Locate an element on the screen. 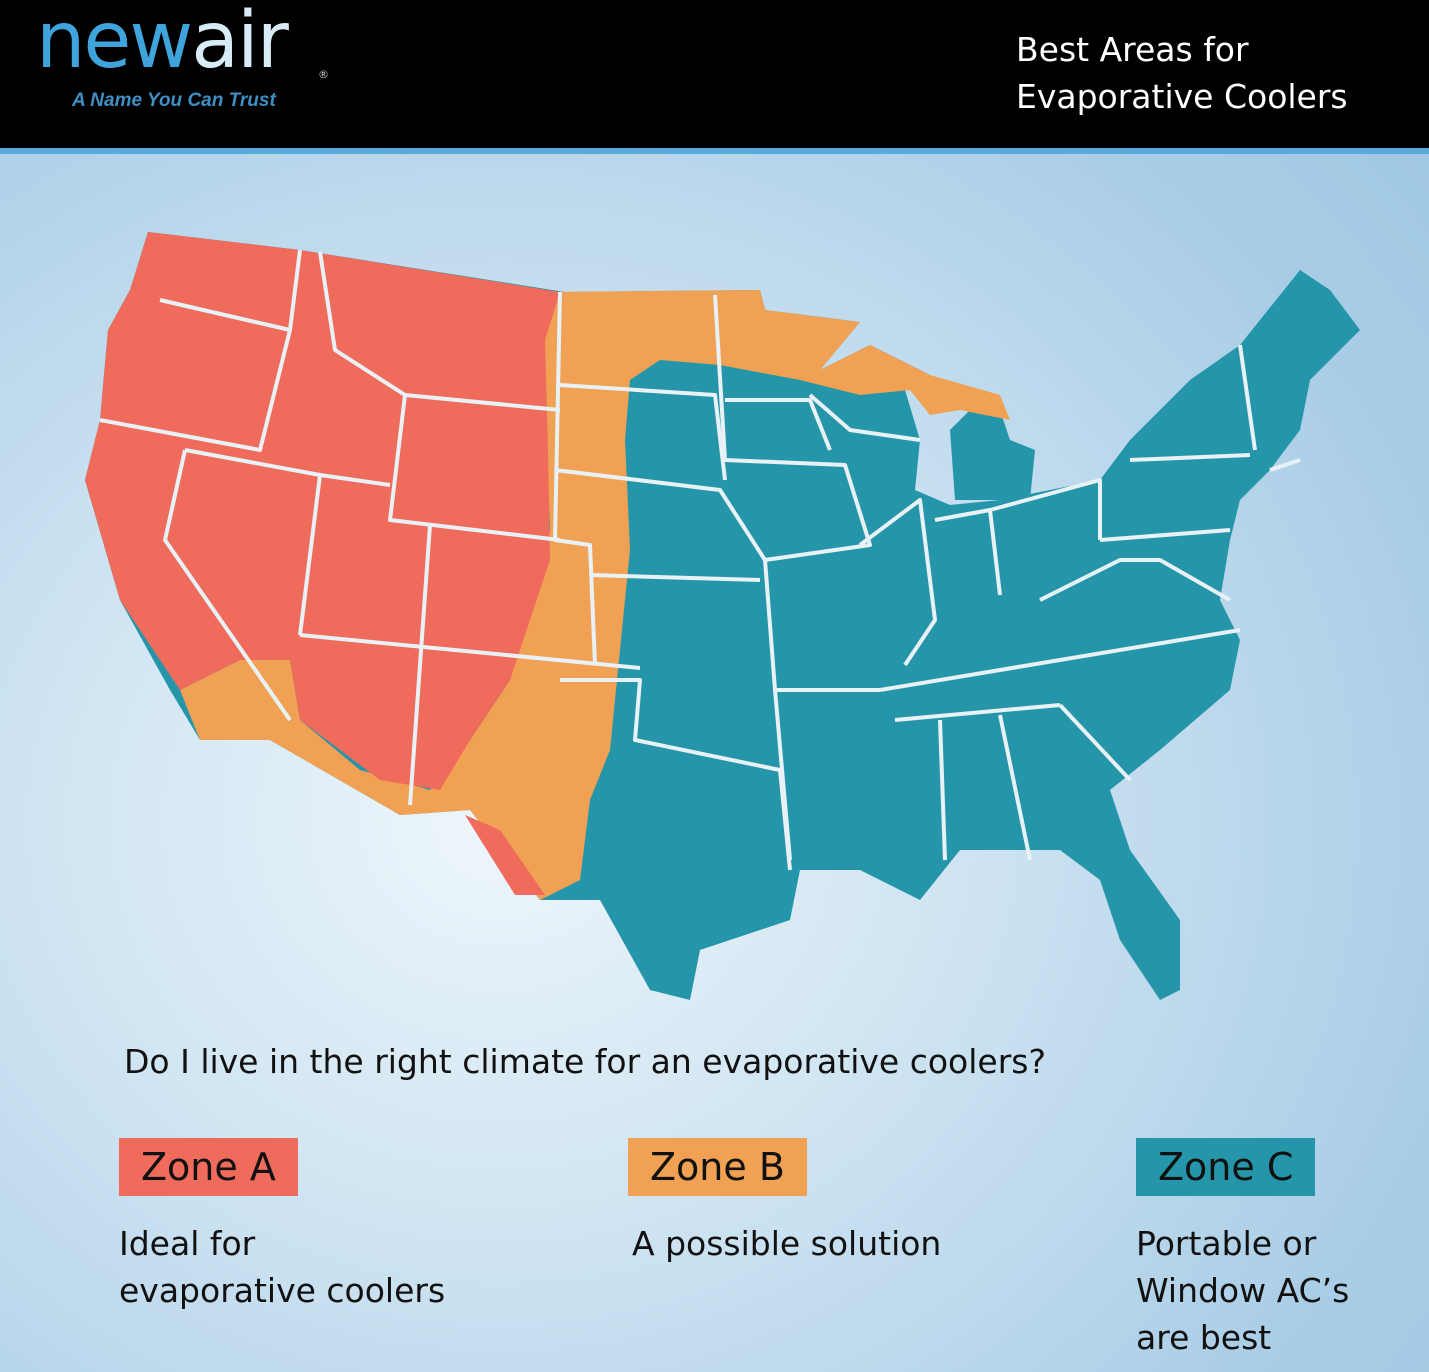  title-line-2: Evaporative Coolers is located at coordinates (1182, 96).